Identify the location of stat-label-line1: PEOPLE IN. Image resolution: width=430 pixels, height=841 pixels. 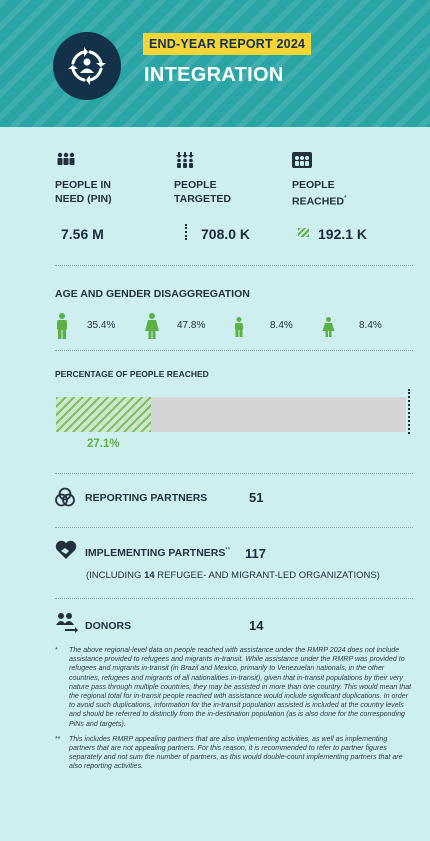
(83, 185).